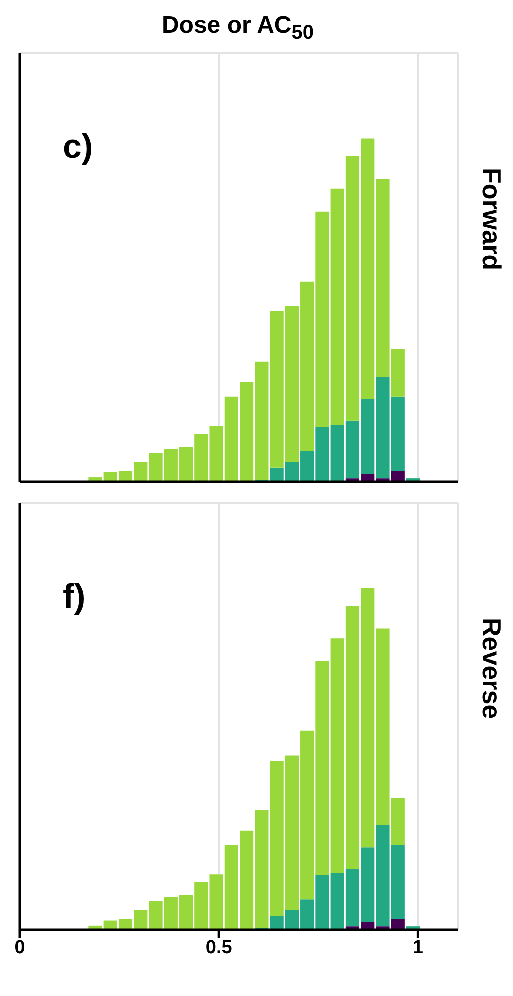 Image resolution: width=513 pixels, height=996 pixels. I want to click on x-tick-label: 0.5, so click(219, 947).